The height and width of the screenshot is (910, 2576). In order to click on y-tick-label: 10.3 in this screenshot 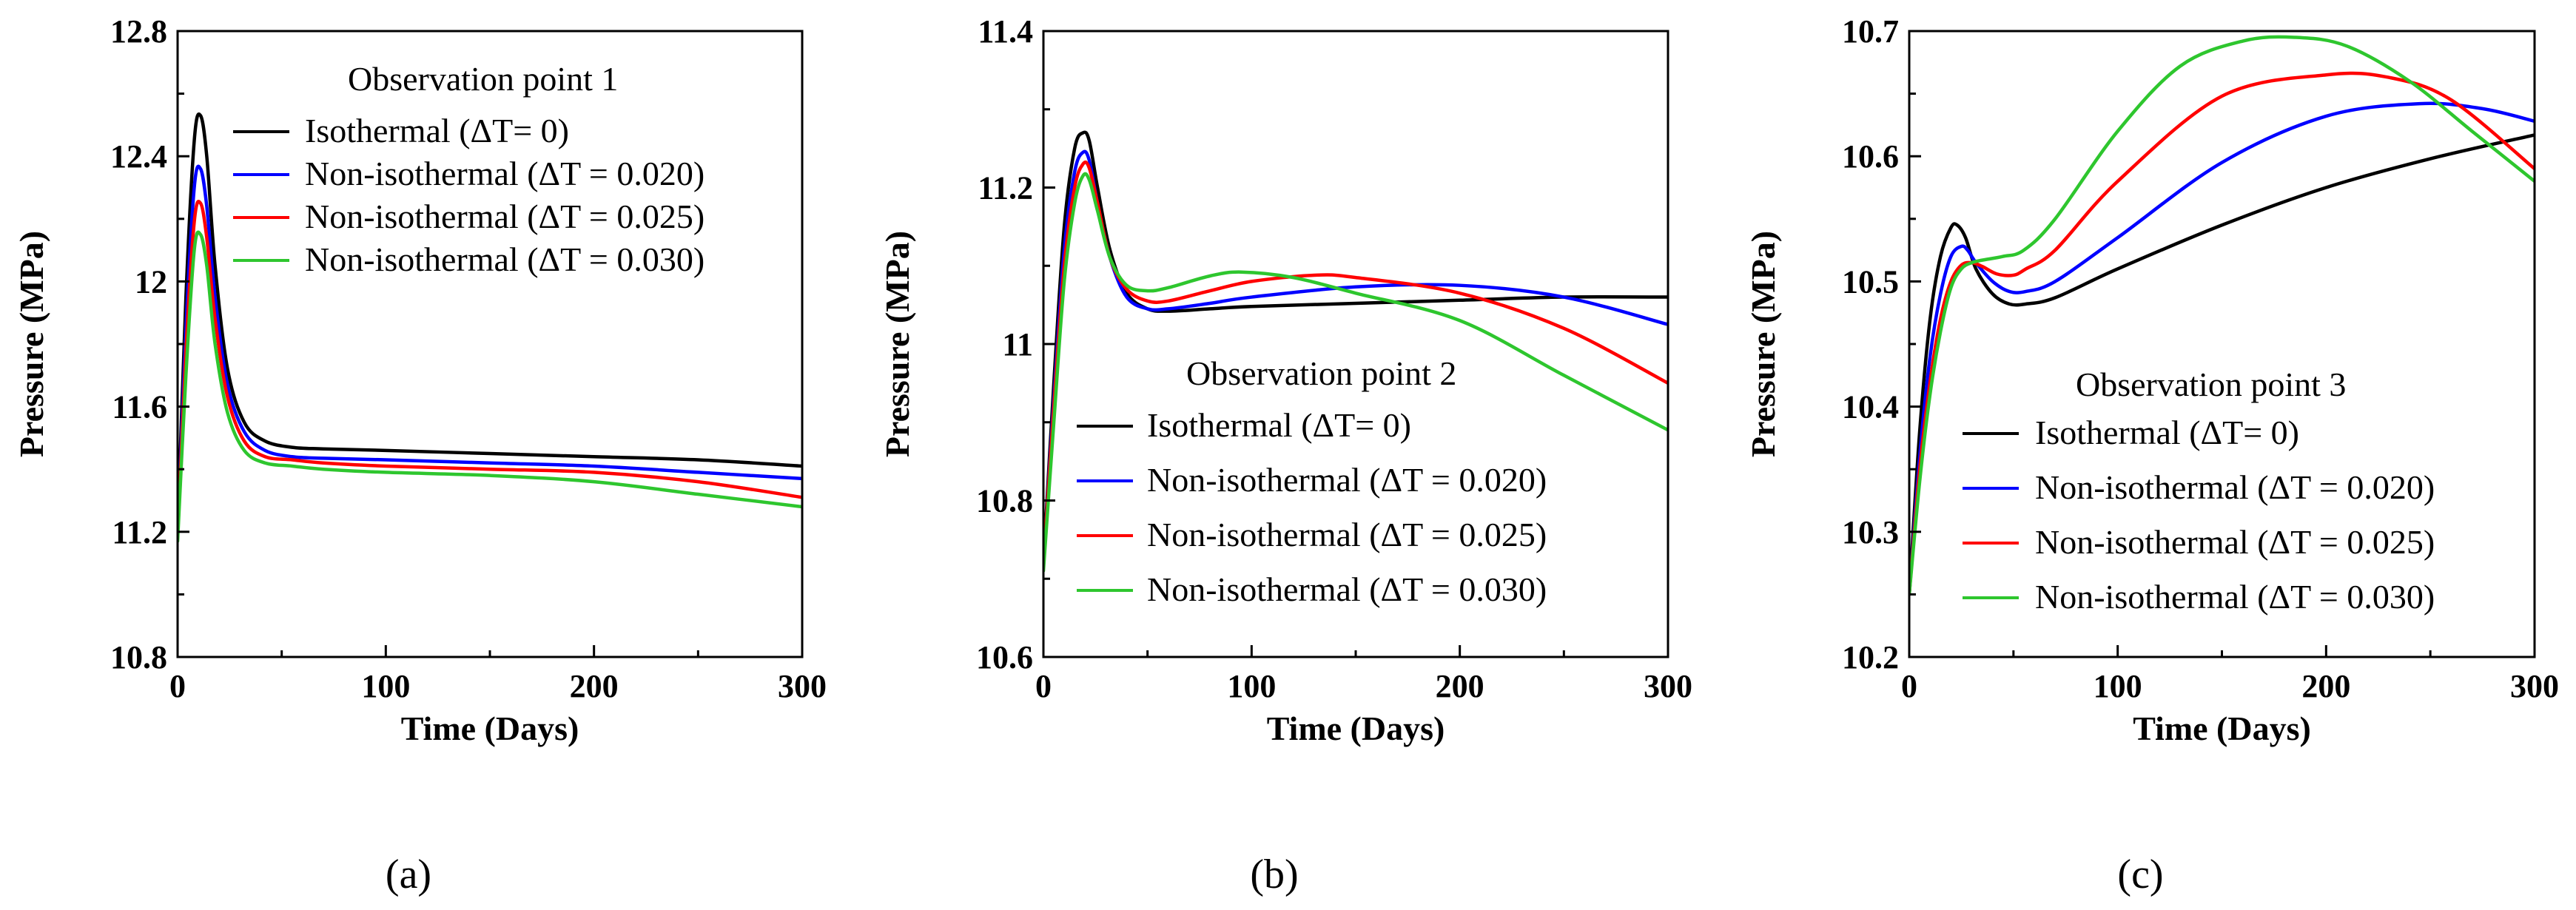, I will do `click(1870, 532)`.